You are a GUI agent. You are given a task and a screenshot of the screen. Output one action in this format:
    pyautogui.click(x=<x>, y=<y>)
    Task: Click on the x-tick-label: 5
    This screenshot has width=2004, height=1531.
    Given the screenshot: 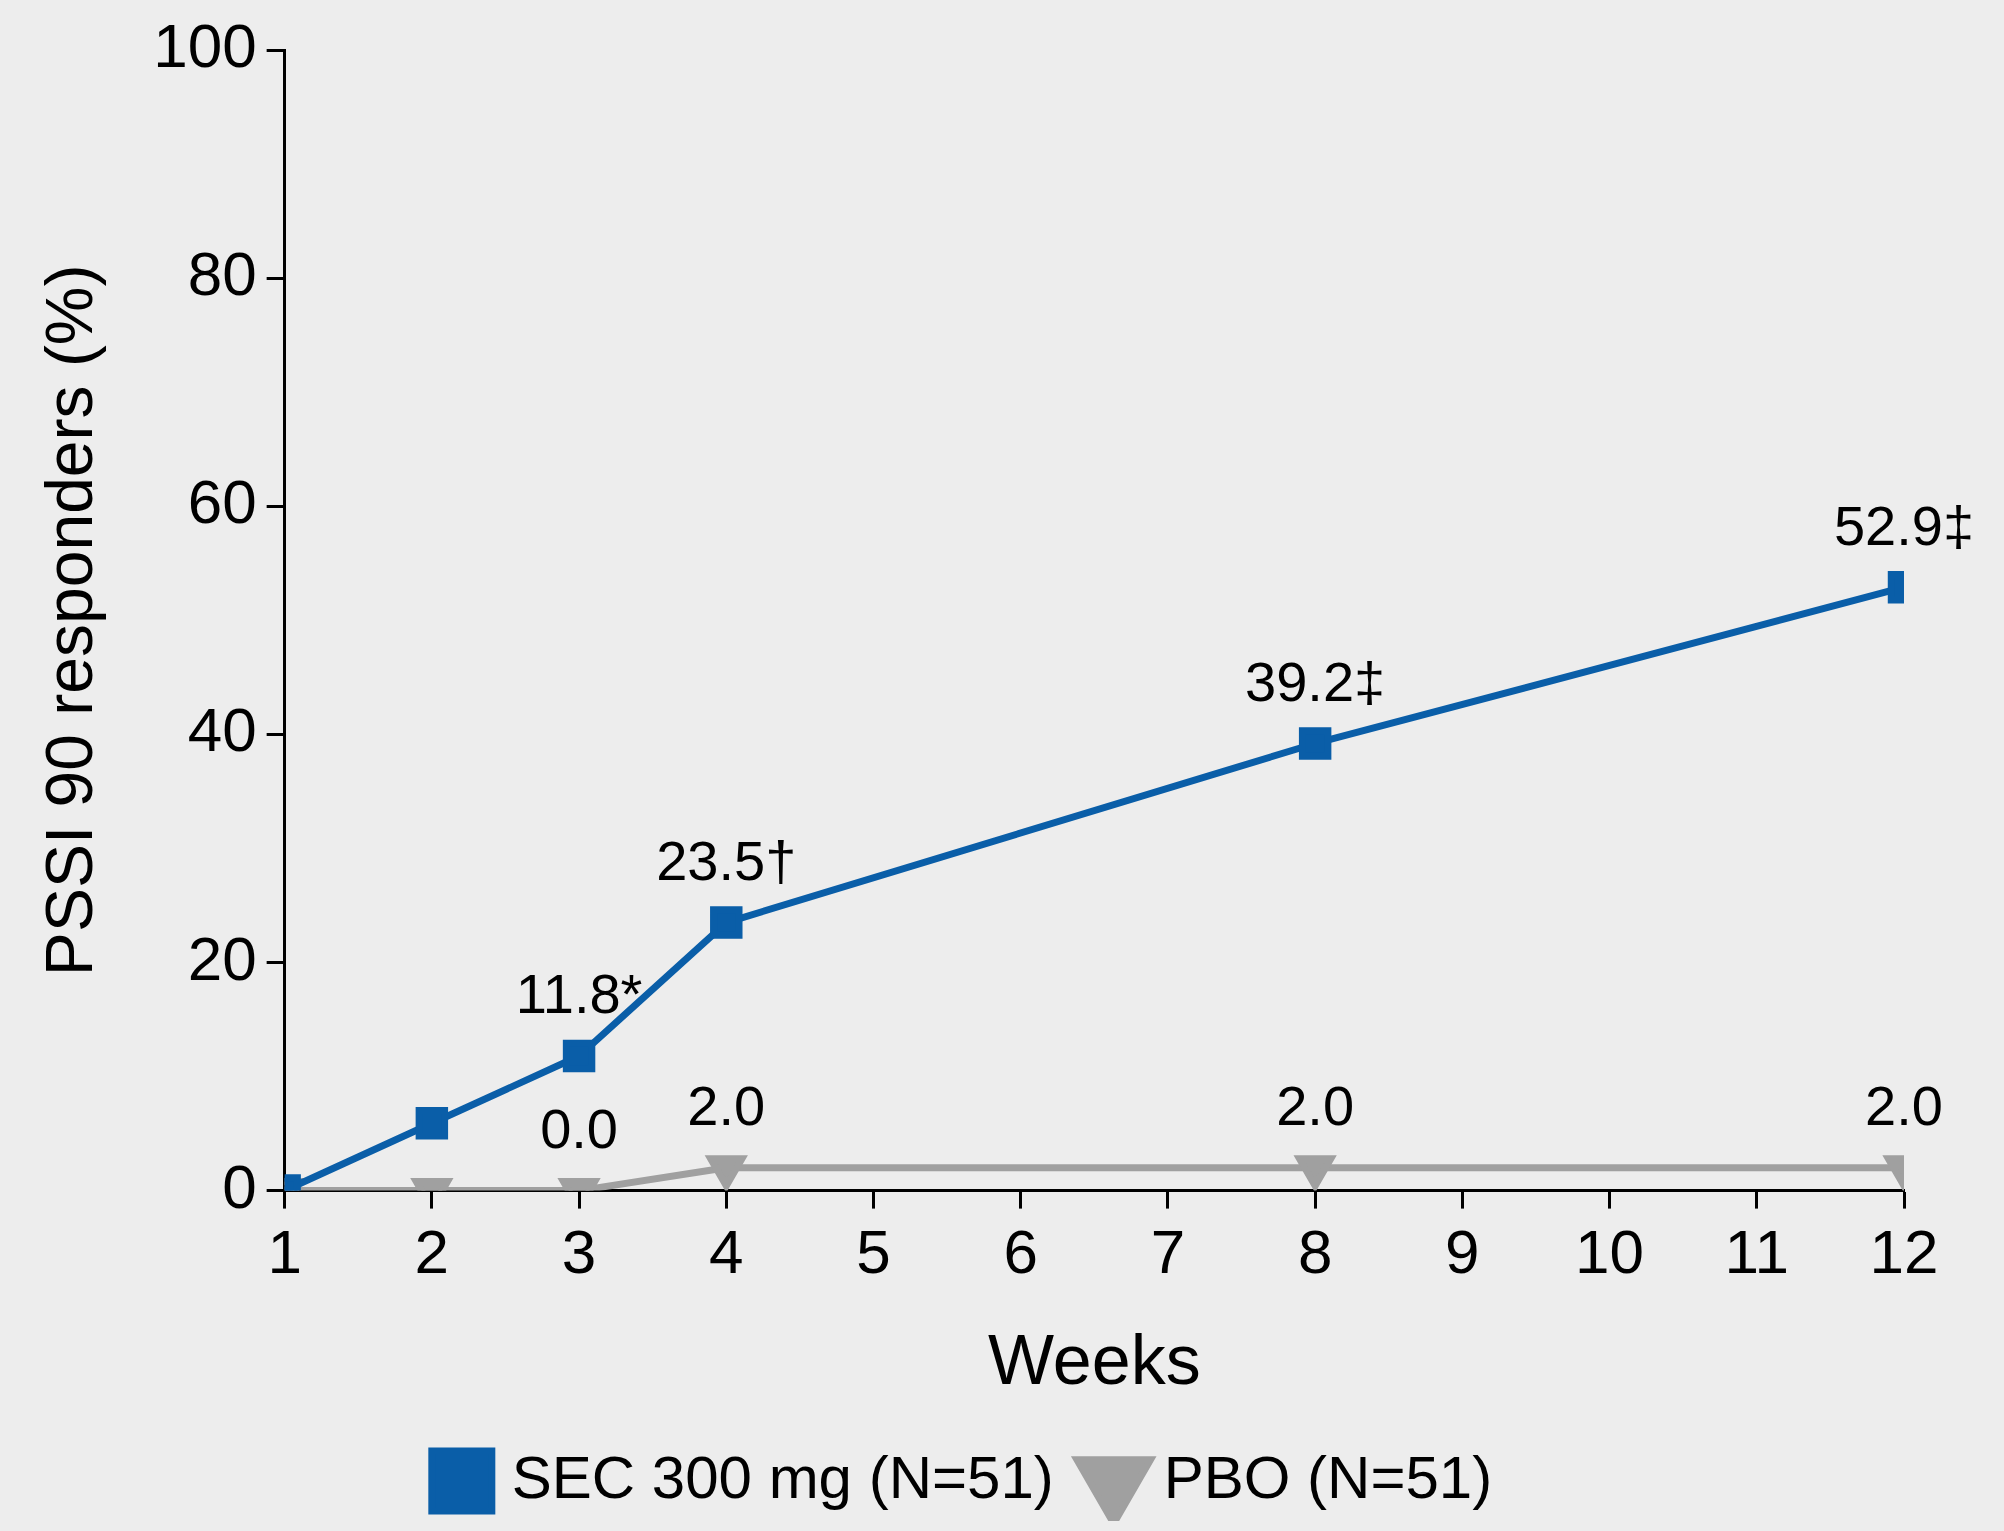 What is the action you would take?
    pyautogui.click(x=873, y=1251)
    